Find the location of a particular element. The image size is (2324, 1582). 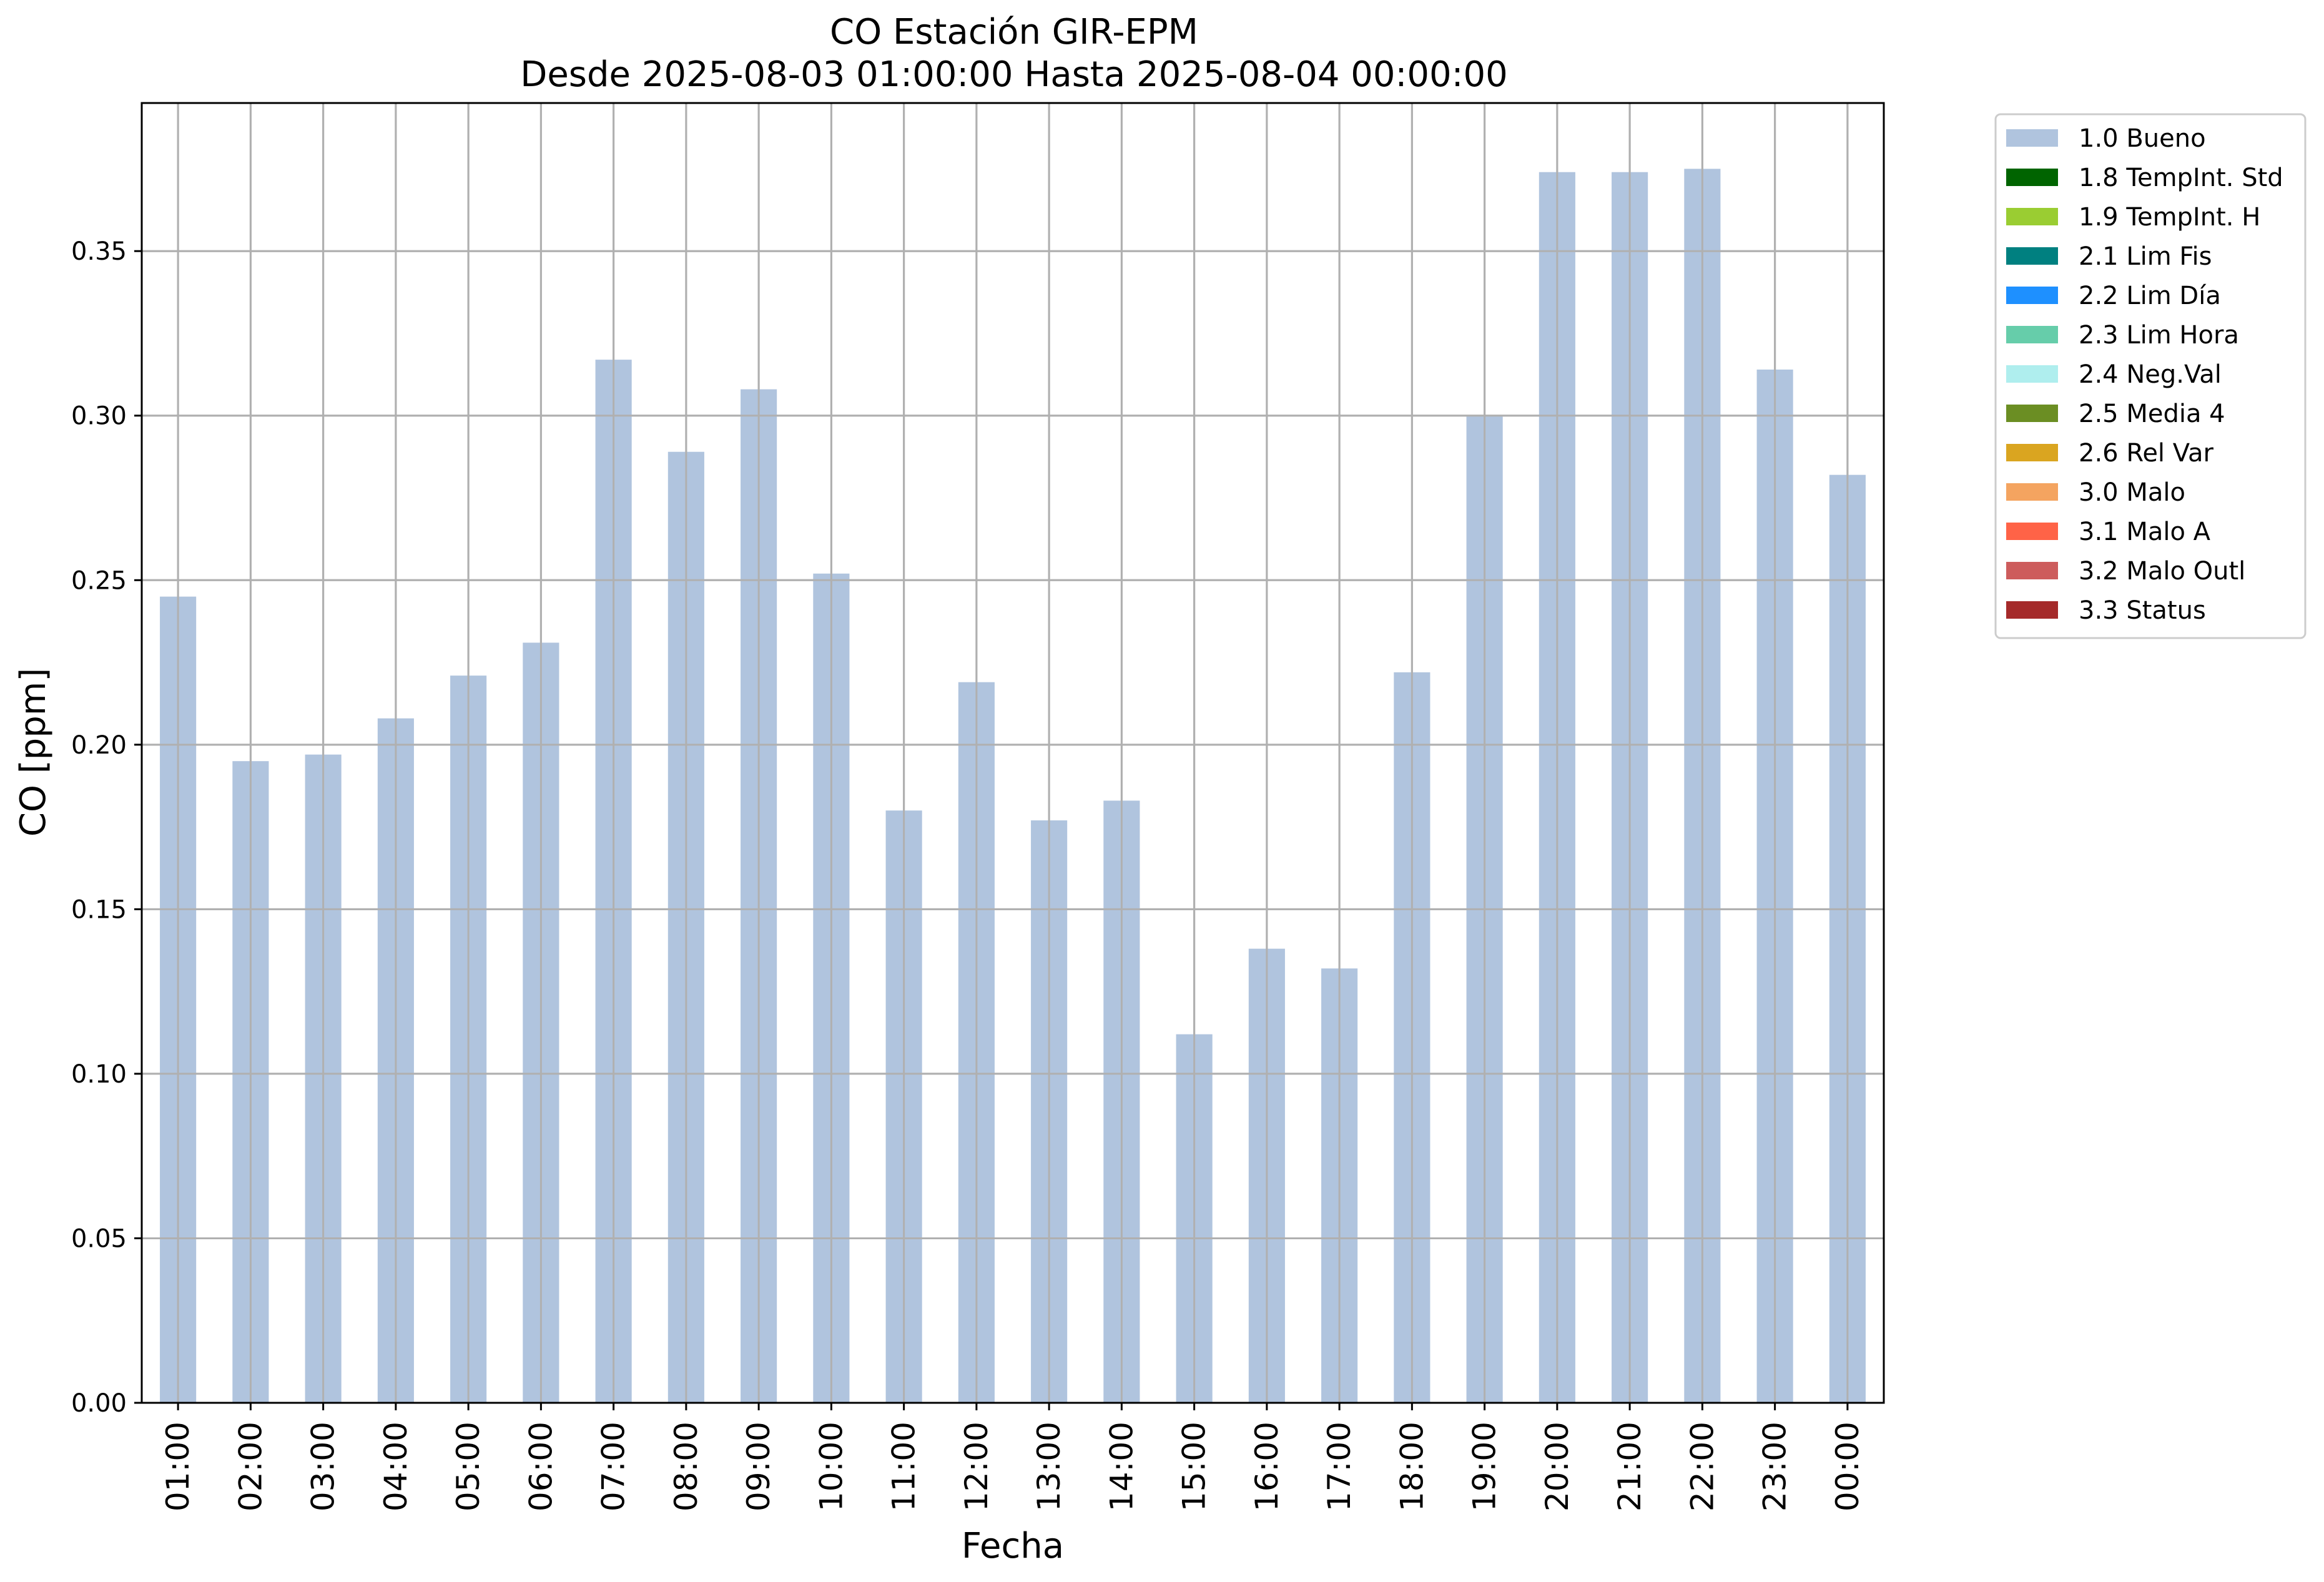

x-tick-label: 23:00 is located at coordinates (1775, 1466).